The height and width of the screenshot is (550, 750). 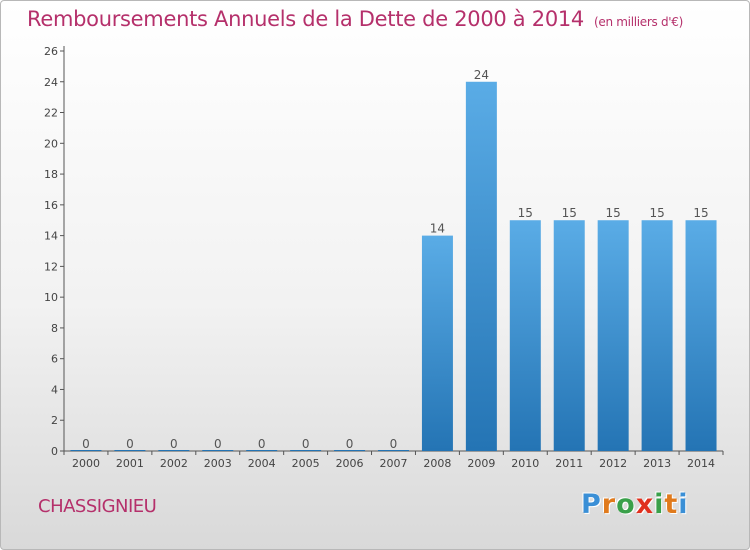 I want to click on y-tick-label: 22, so click(x=51, y=113).